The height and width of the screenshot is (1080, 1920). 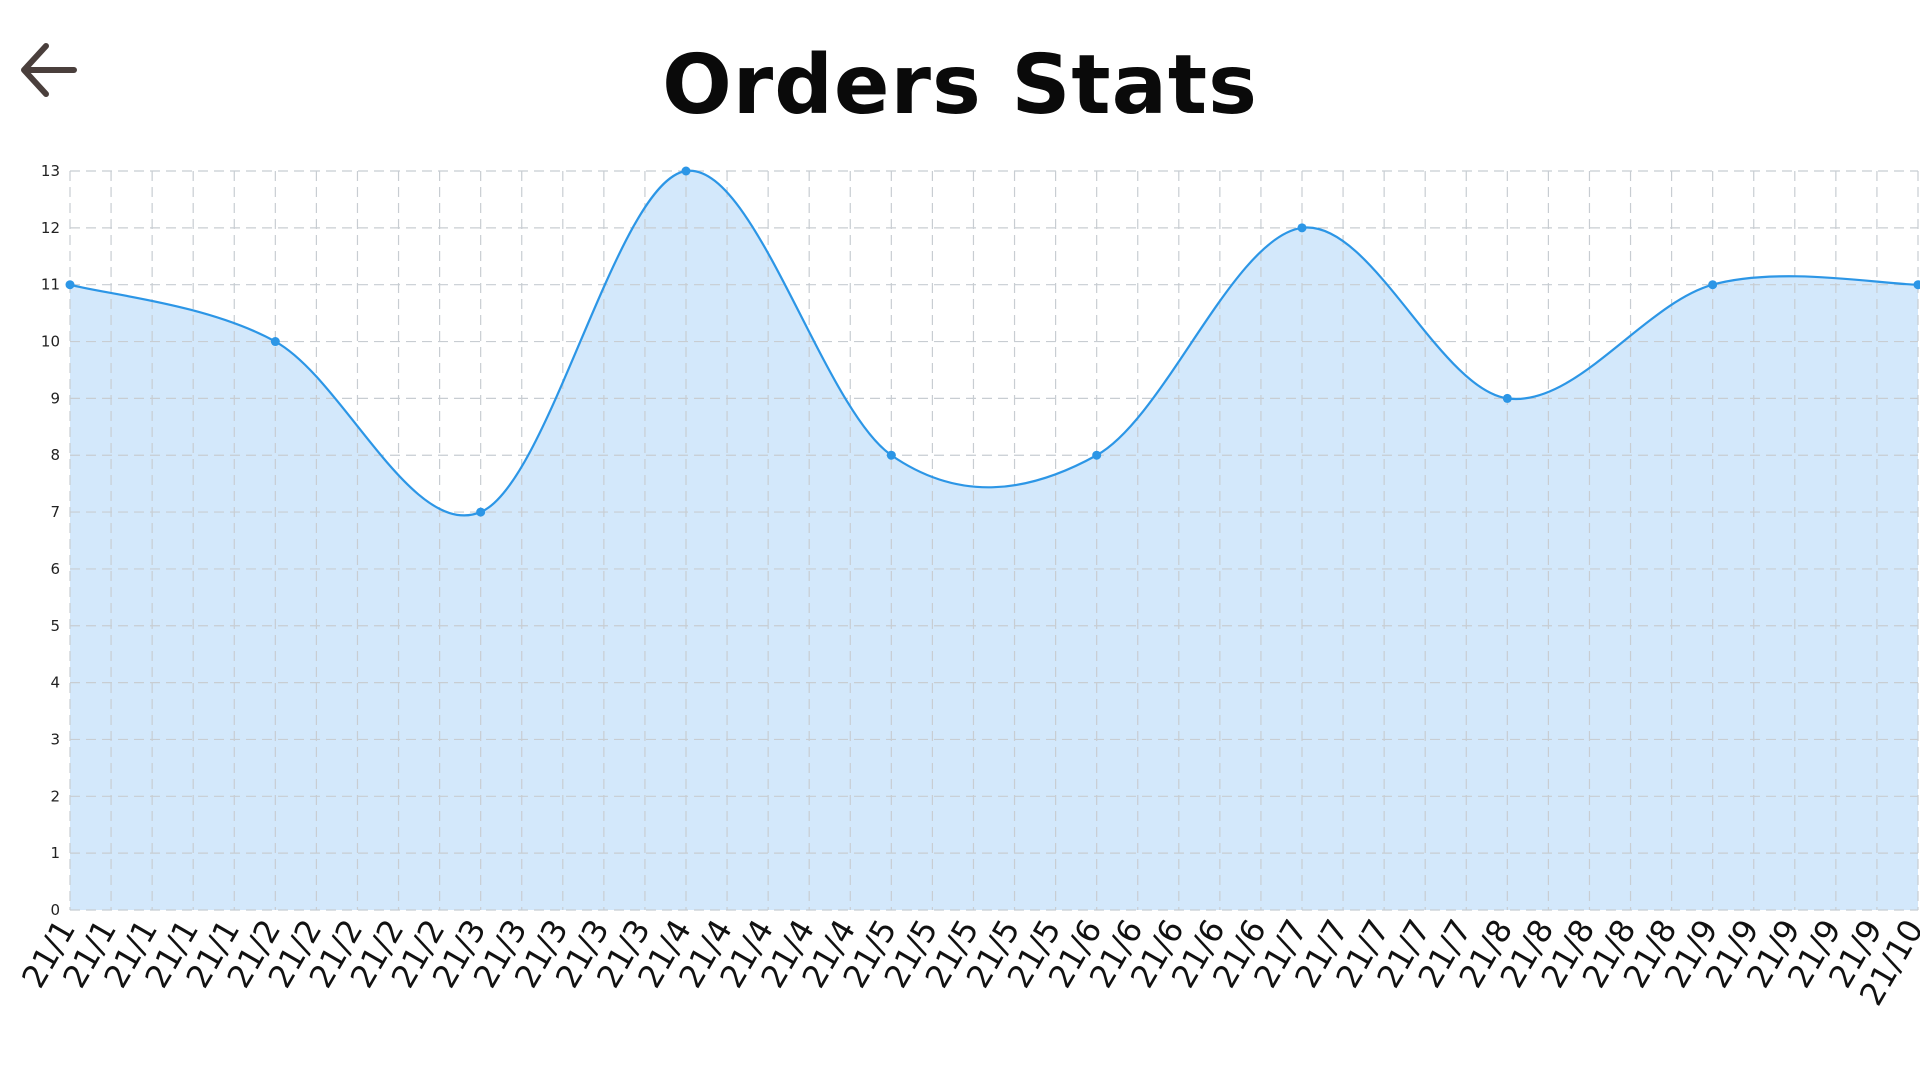 What do you see at coordinates (960, 85) in the screenshot?
I see `page-title: Orders Stats` at bounding box center [960, 85].